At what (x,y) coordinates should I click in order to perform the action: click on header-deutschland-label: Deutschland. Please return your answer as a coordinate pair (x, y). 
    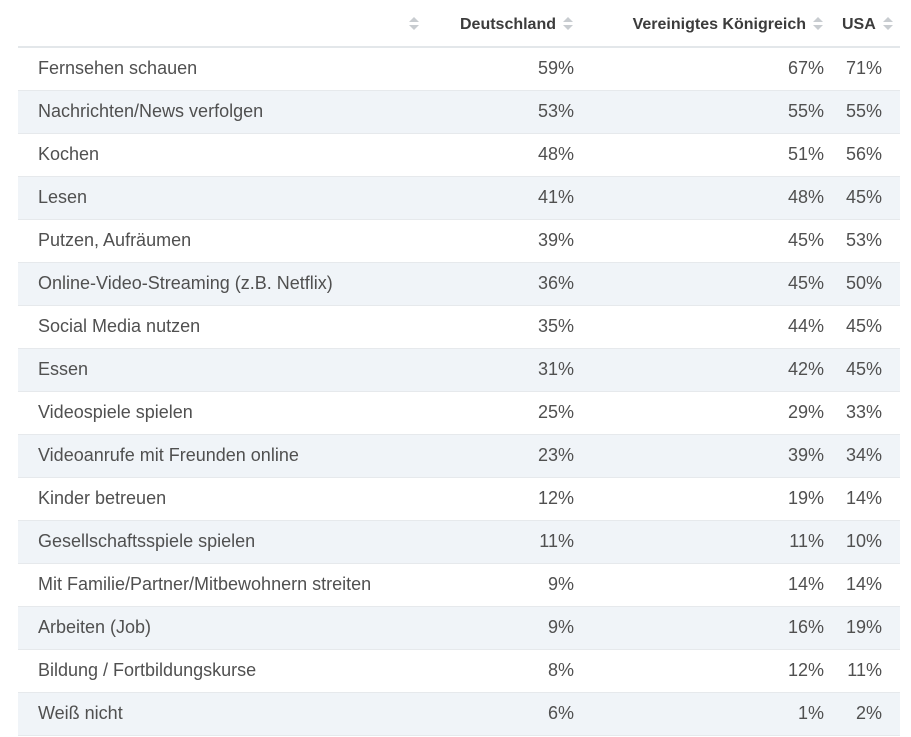
    Looking at the image, I should click on (507, 24).